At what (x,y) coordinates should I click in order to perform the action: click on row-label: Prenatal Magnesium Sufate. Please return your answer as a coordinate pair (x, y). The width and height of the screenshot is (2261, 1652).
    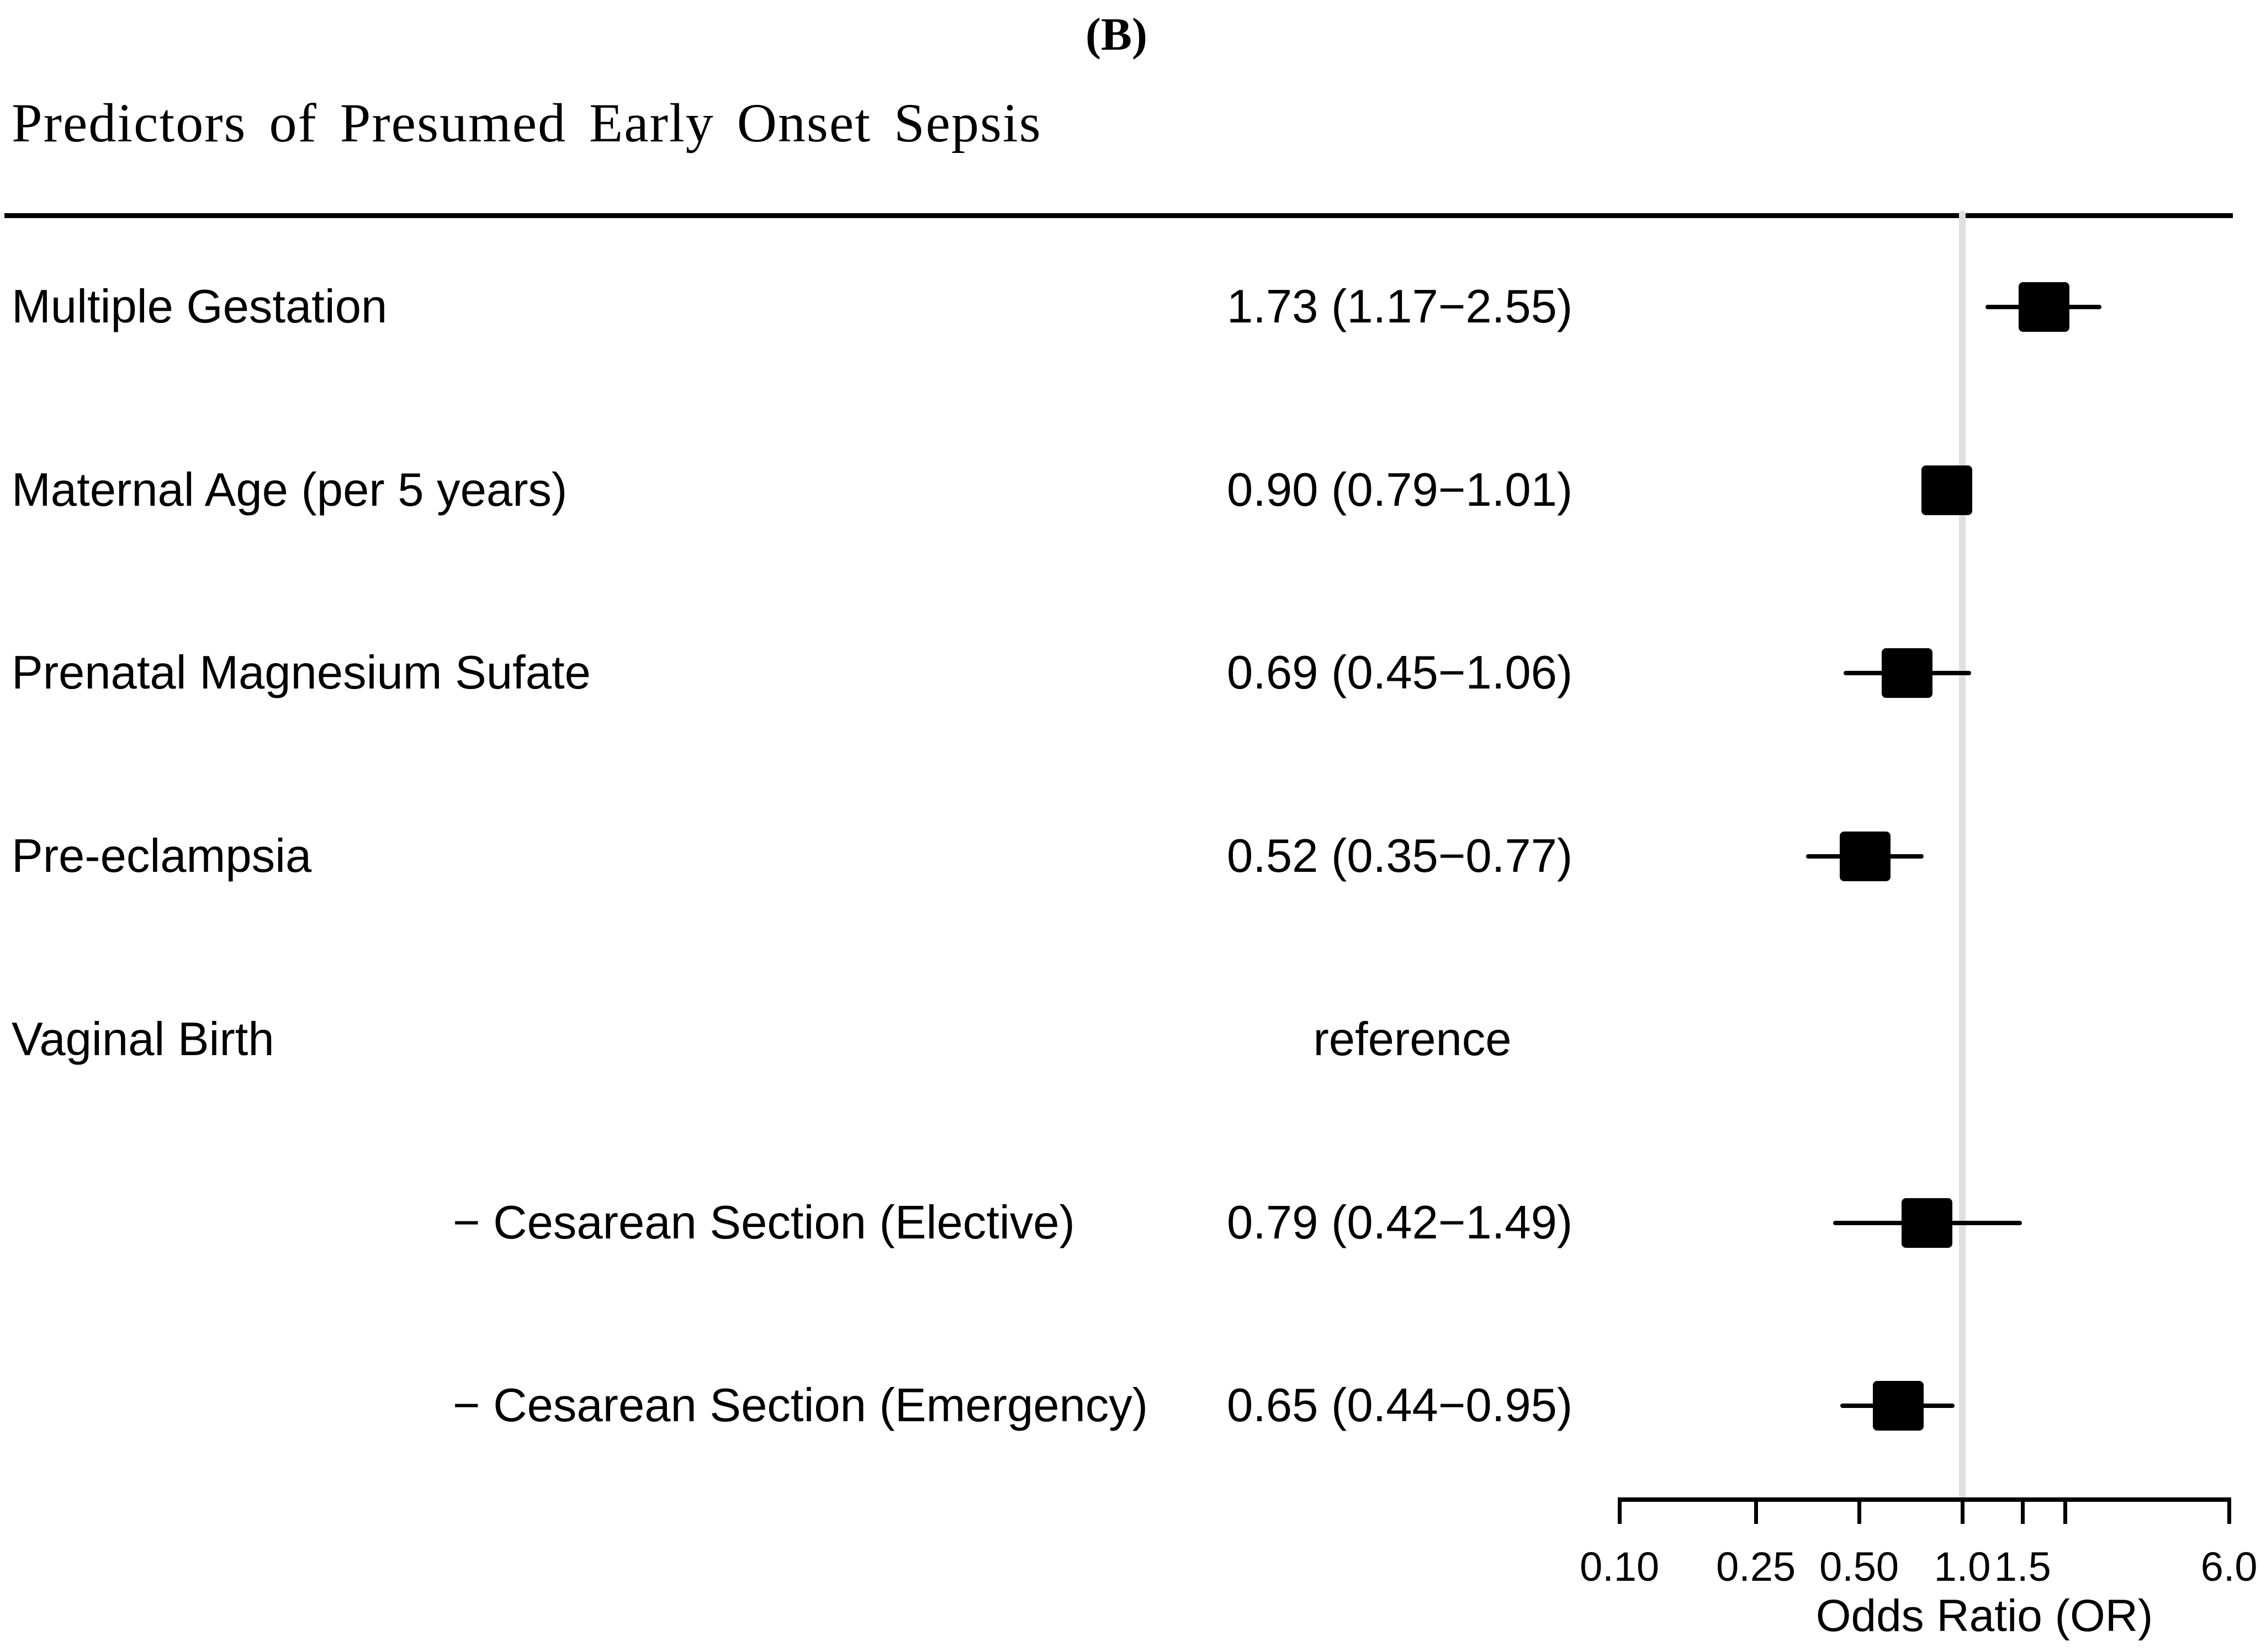
    Looking at the image, I should click on (301, 673).